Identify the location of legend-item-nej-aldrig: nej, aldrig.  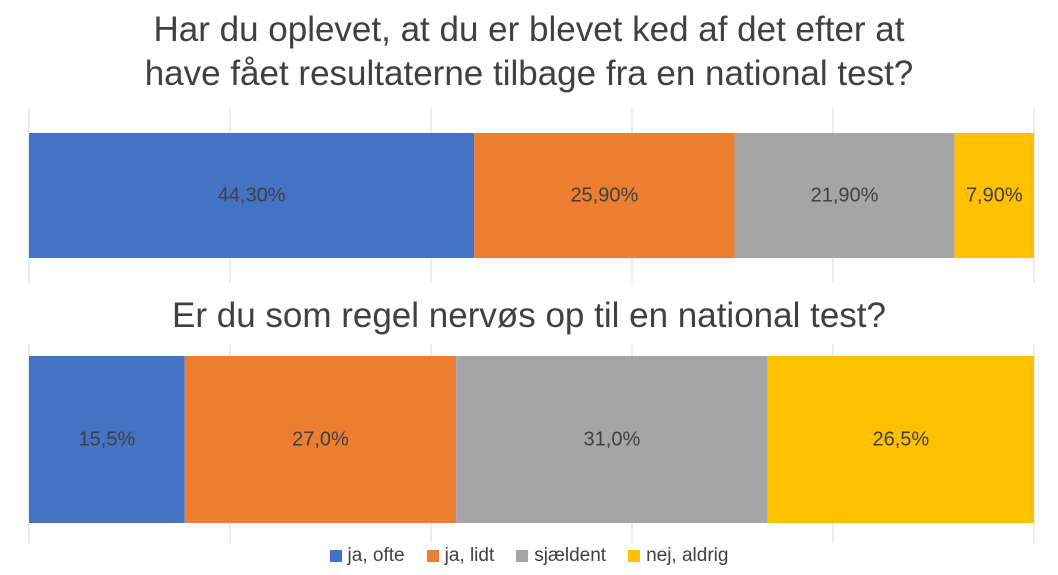
(678, 556).